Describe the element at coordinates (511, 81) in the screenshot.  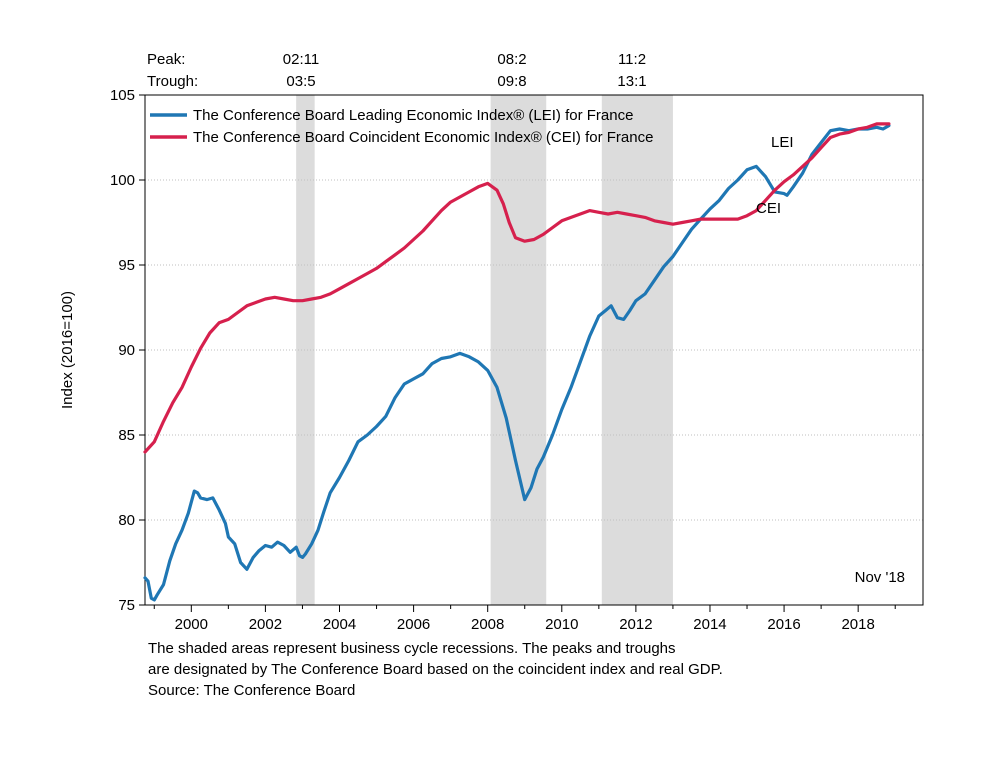
I see `trough-date: 09:8` at that location.